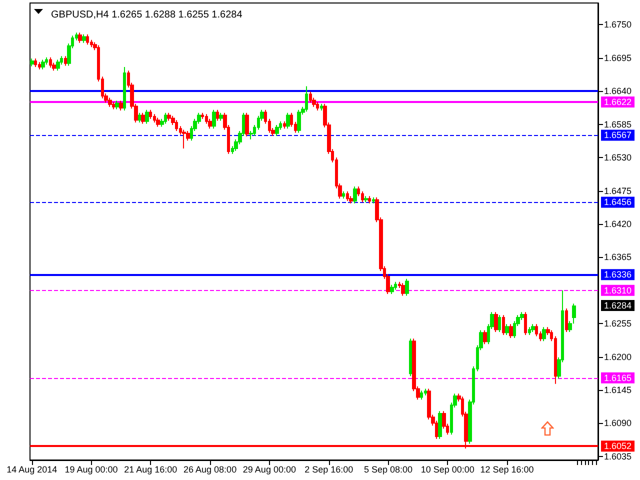  I want to click on y-tick-label: 1.6750, so click(618, 25).